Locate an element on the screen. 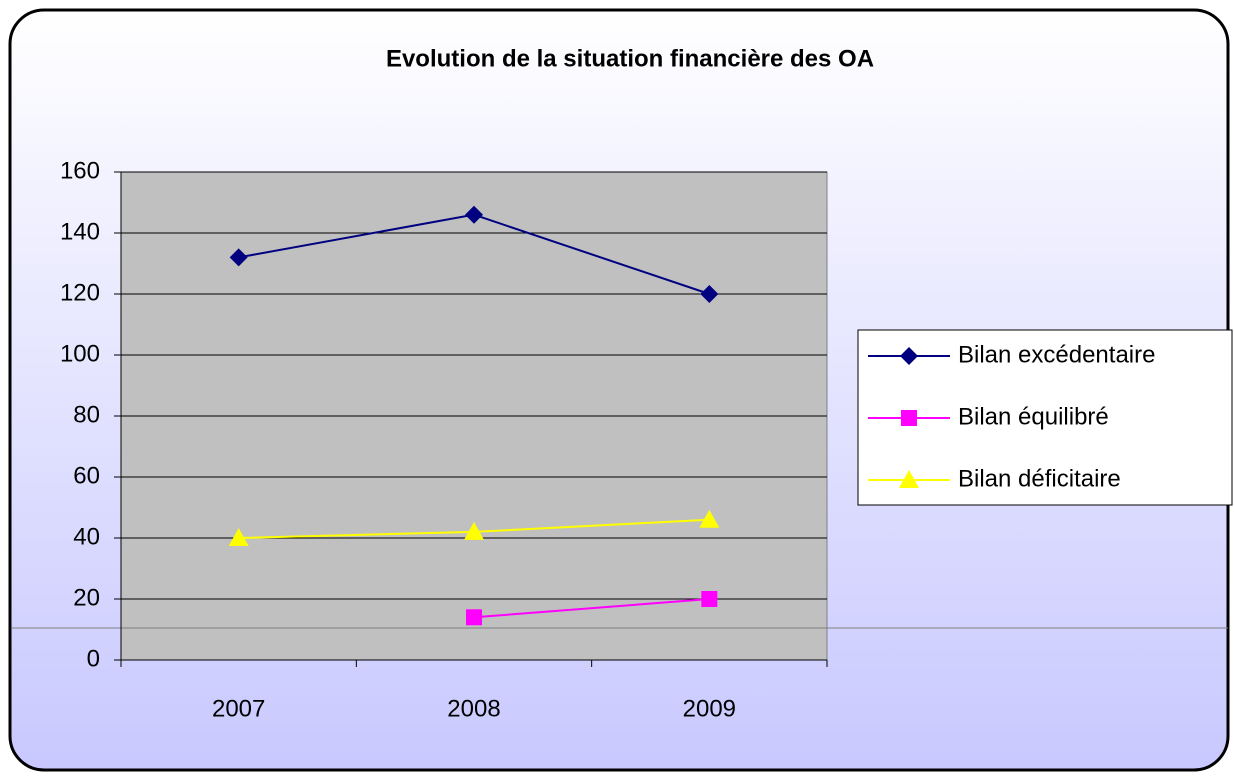 This screenshot has height=783, width=1234. legend-label: Bilan équilibré is located at coordinates (1033, 416).